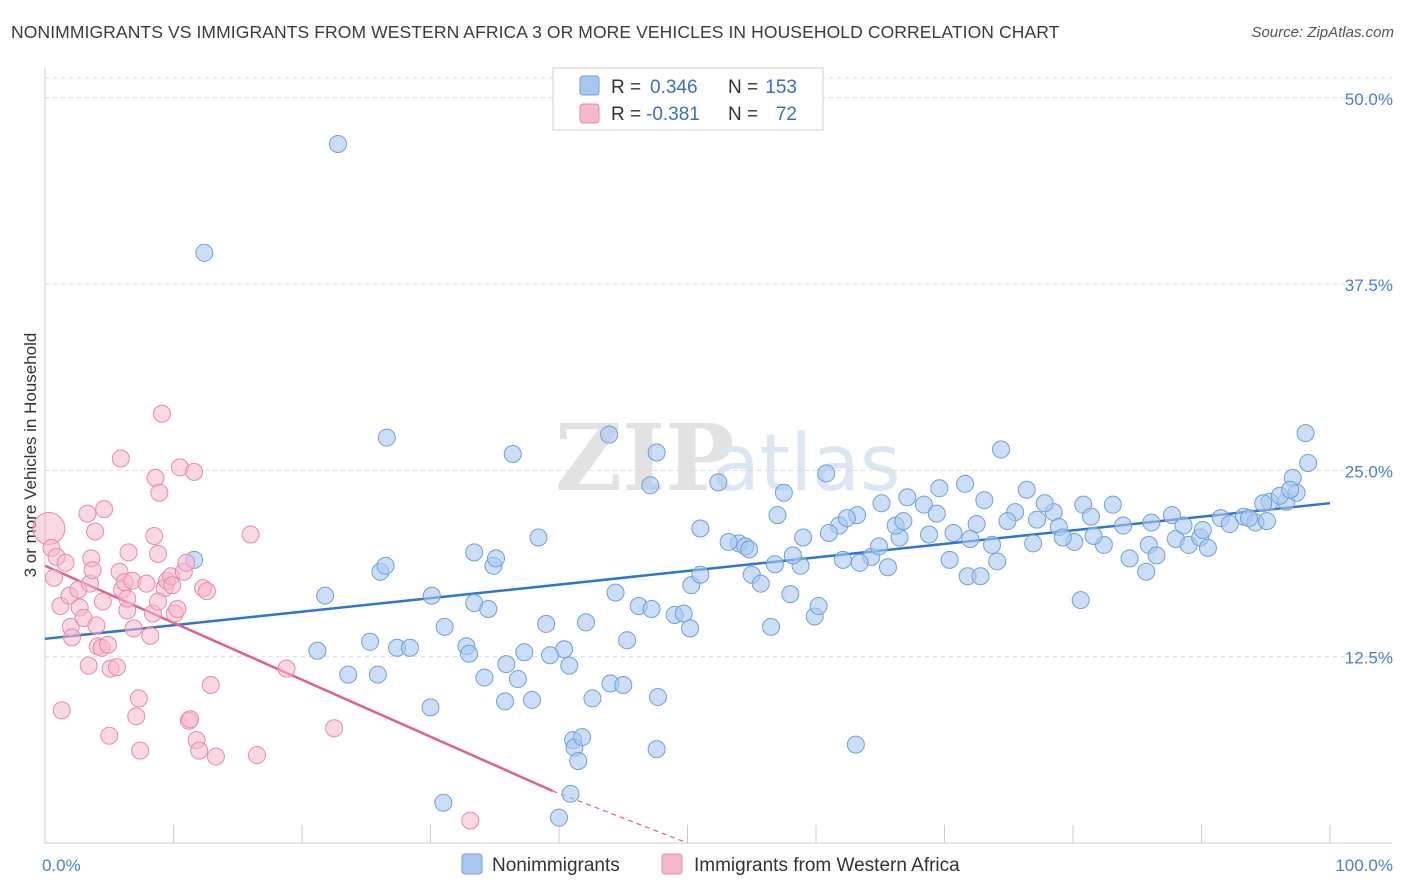 Image resolution: width=1406 pixels, height=892 pixels. Describe the element at coordinates (620, 817) in the screenshot. I see `immigrants-trend-extension` at that location.